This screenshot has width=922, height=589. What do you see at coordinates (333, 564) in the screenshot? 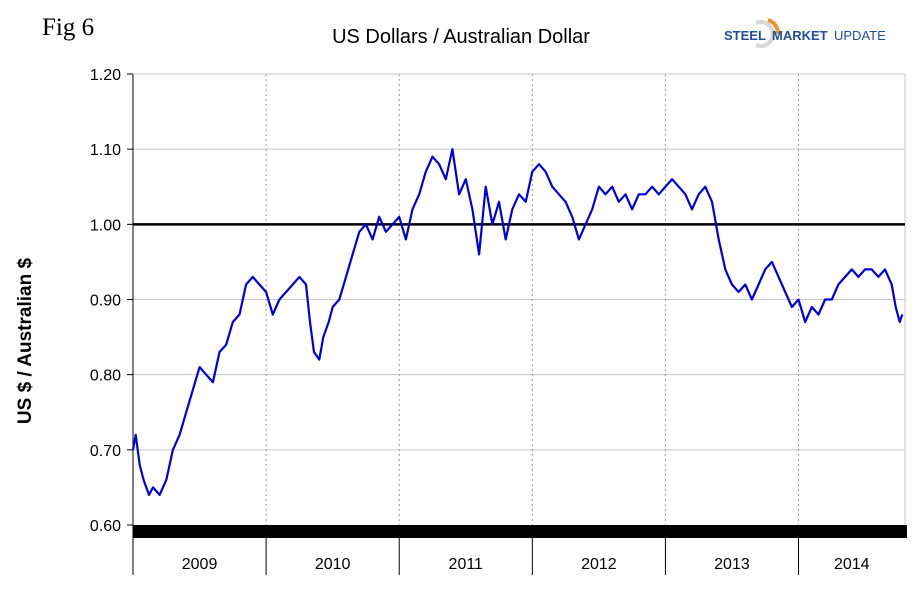
I see `x-year-label: 2010` at bounding box center [333, 564].